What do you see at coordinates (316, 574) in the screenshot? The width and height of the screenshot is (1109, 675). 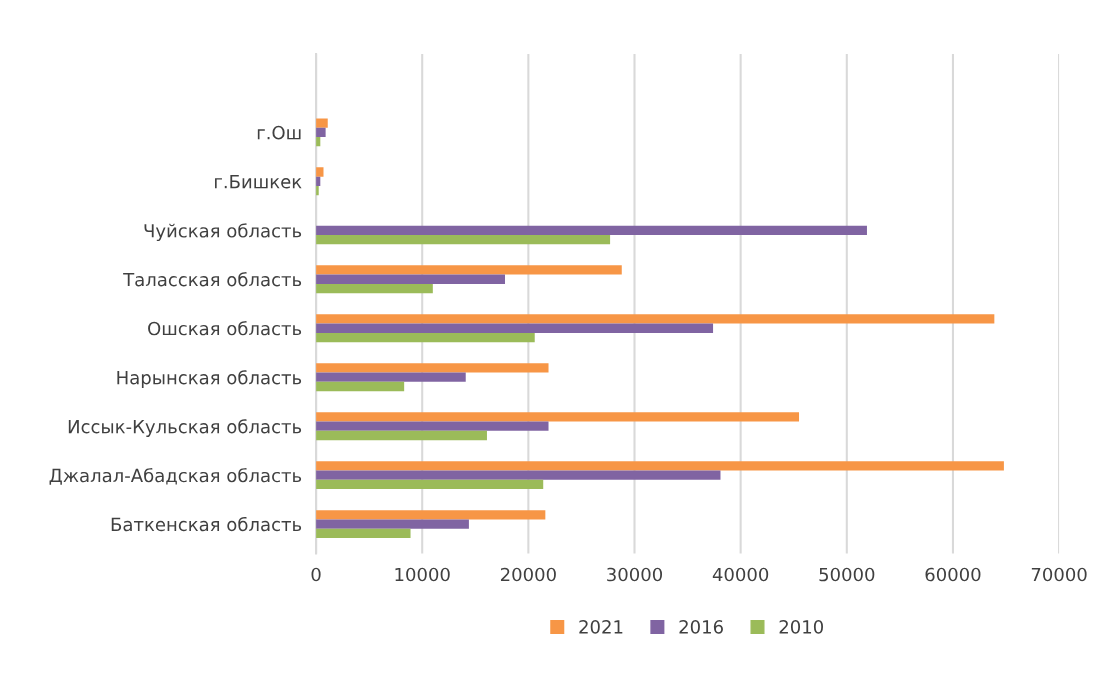 I see `x-tick-label: 0` at bounding box center [316, 574].